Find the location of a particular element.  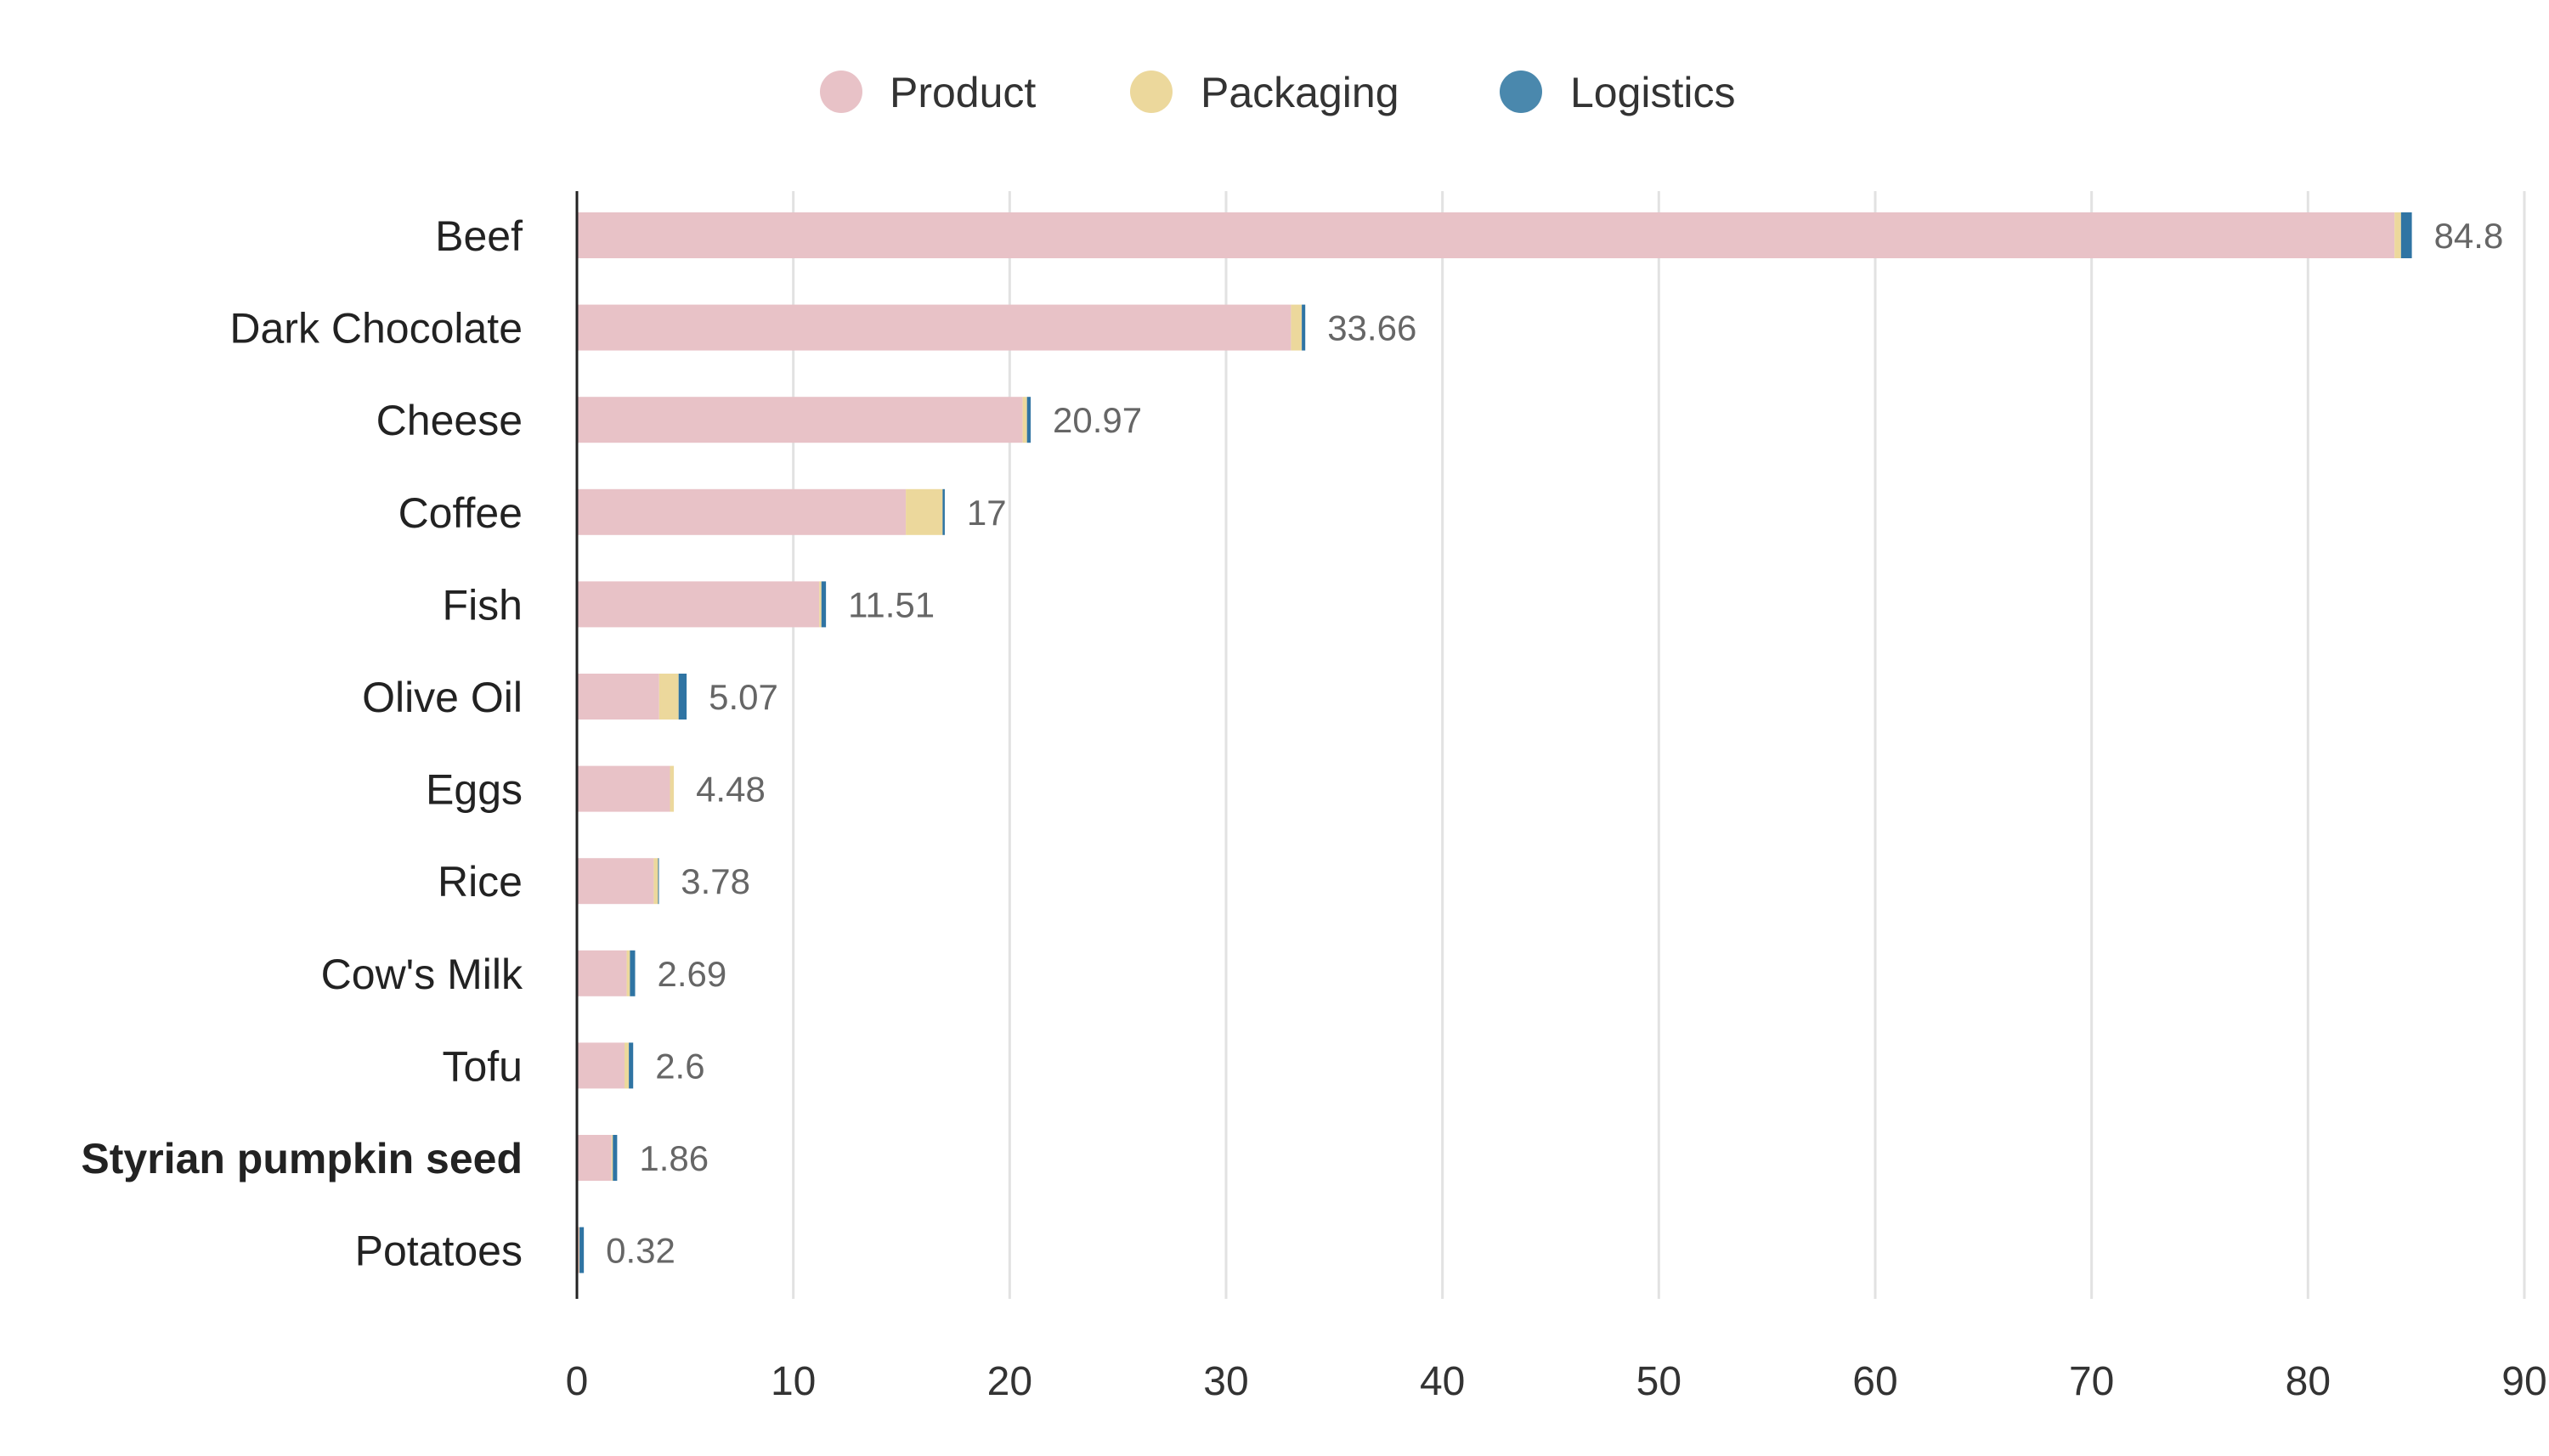

data-label-total: 2.69 is located at coordinates (692, 974).